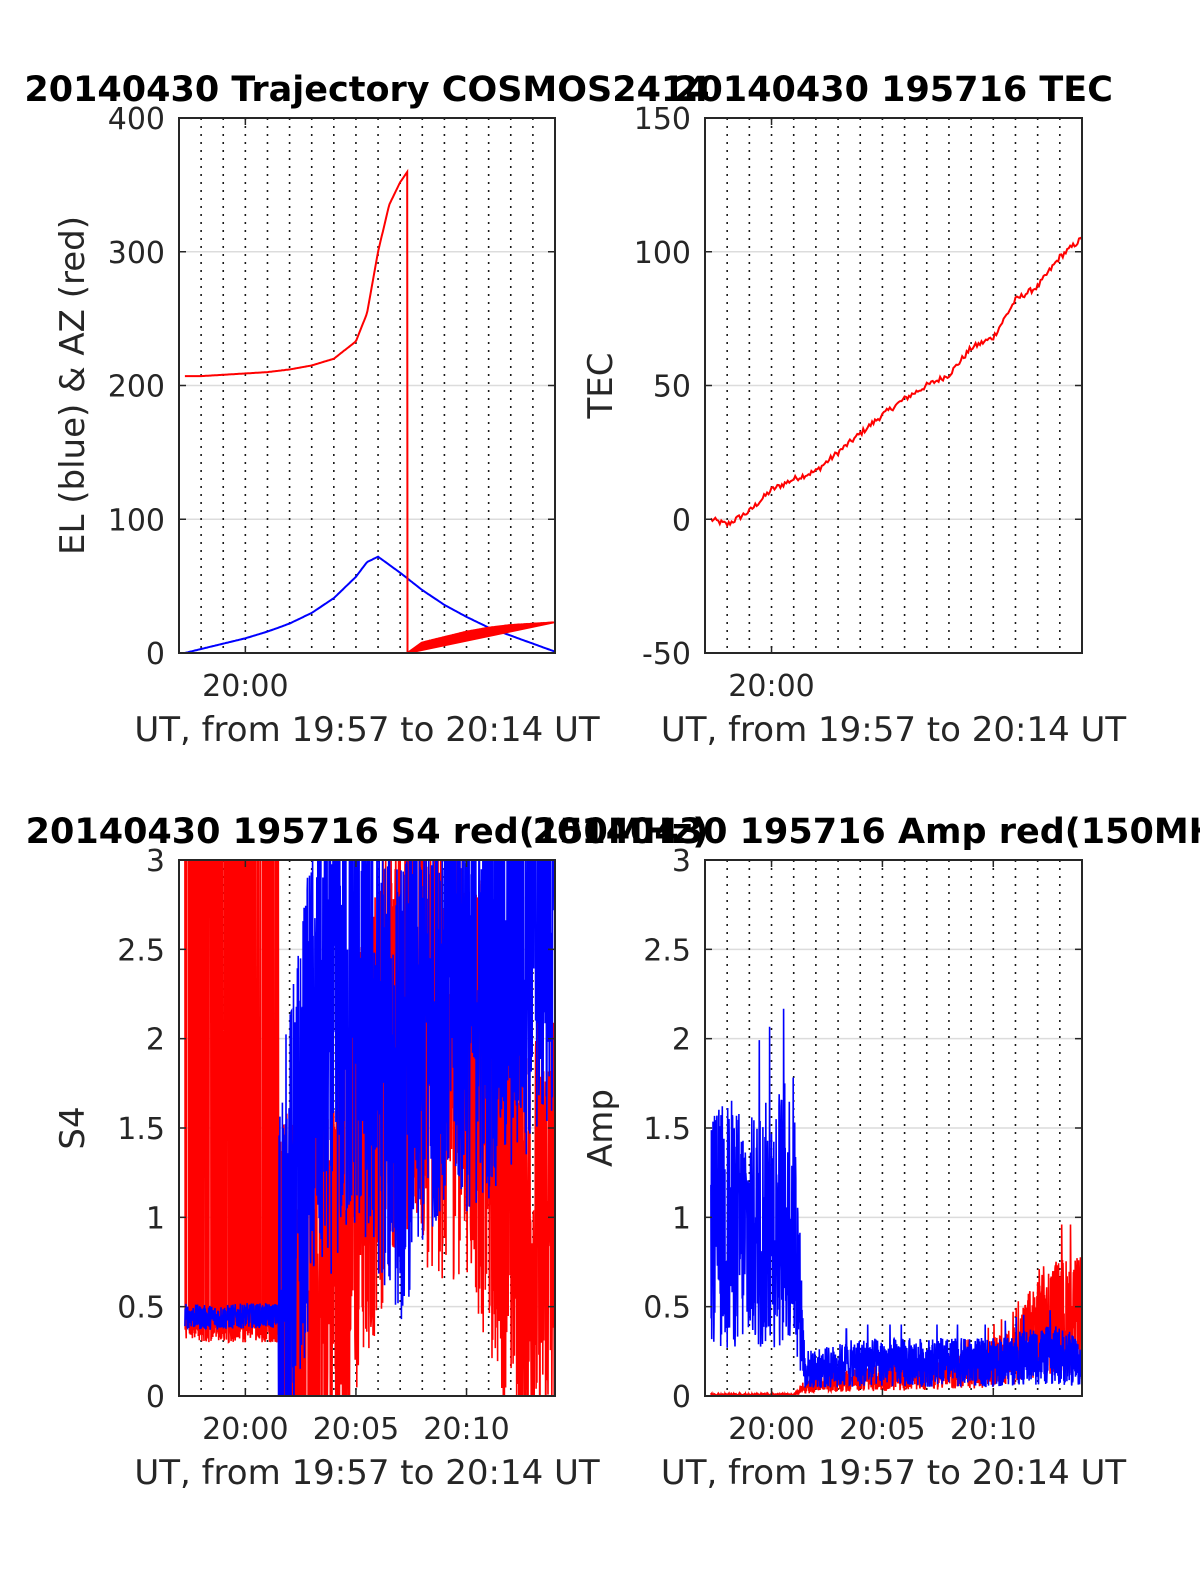  What do you see at coordinates (601, 386) in the screenshot?
I see `y-axis-label: TEC` at bounding box center [601, 386].